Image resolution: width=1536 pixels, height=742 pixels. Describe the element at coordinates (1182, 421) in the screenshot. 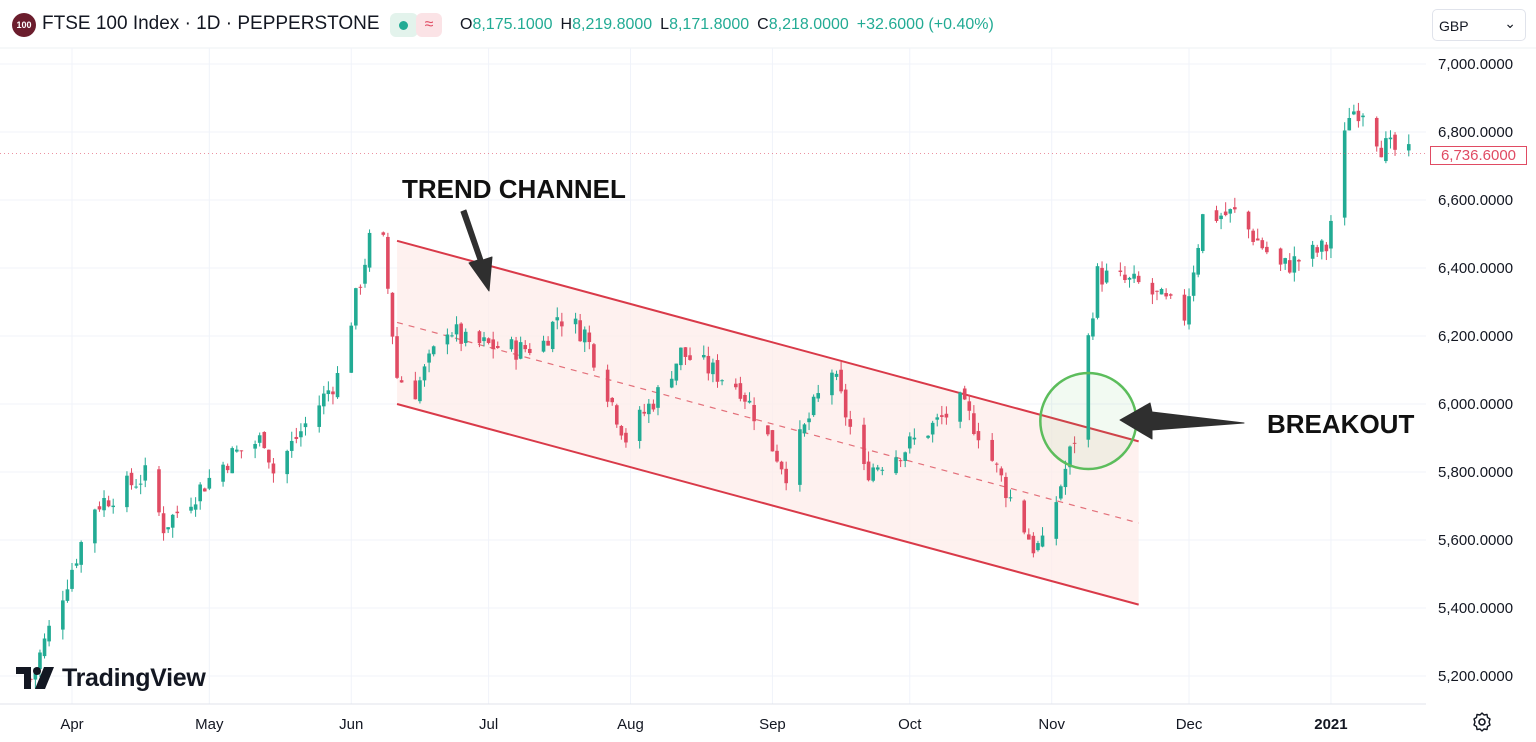

I see `breakout-arrow-icon` at that location.